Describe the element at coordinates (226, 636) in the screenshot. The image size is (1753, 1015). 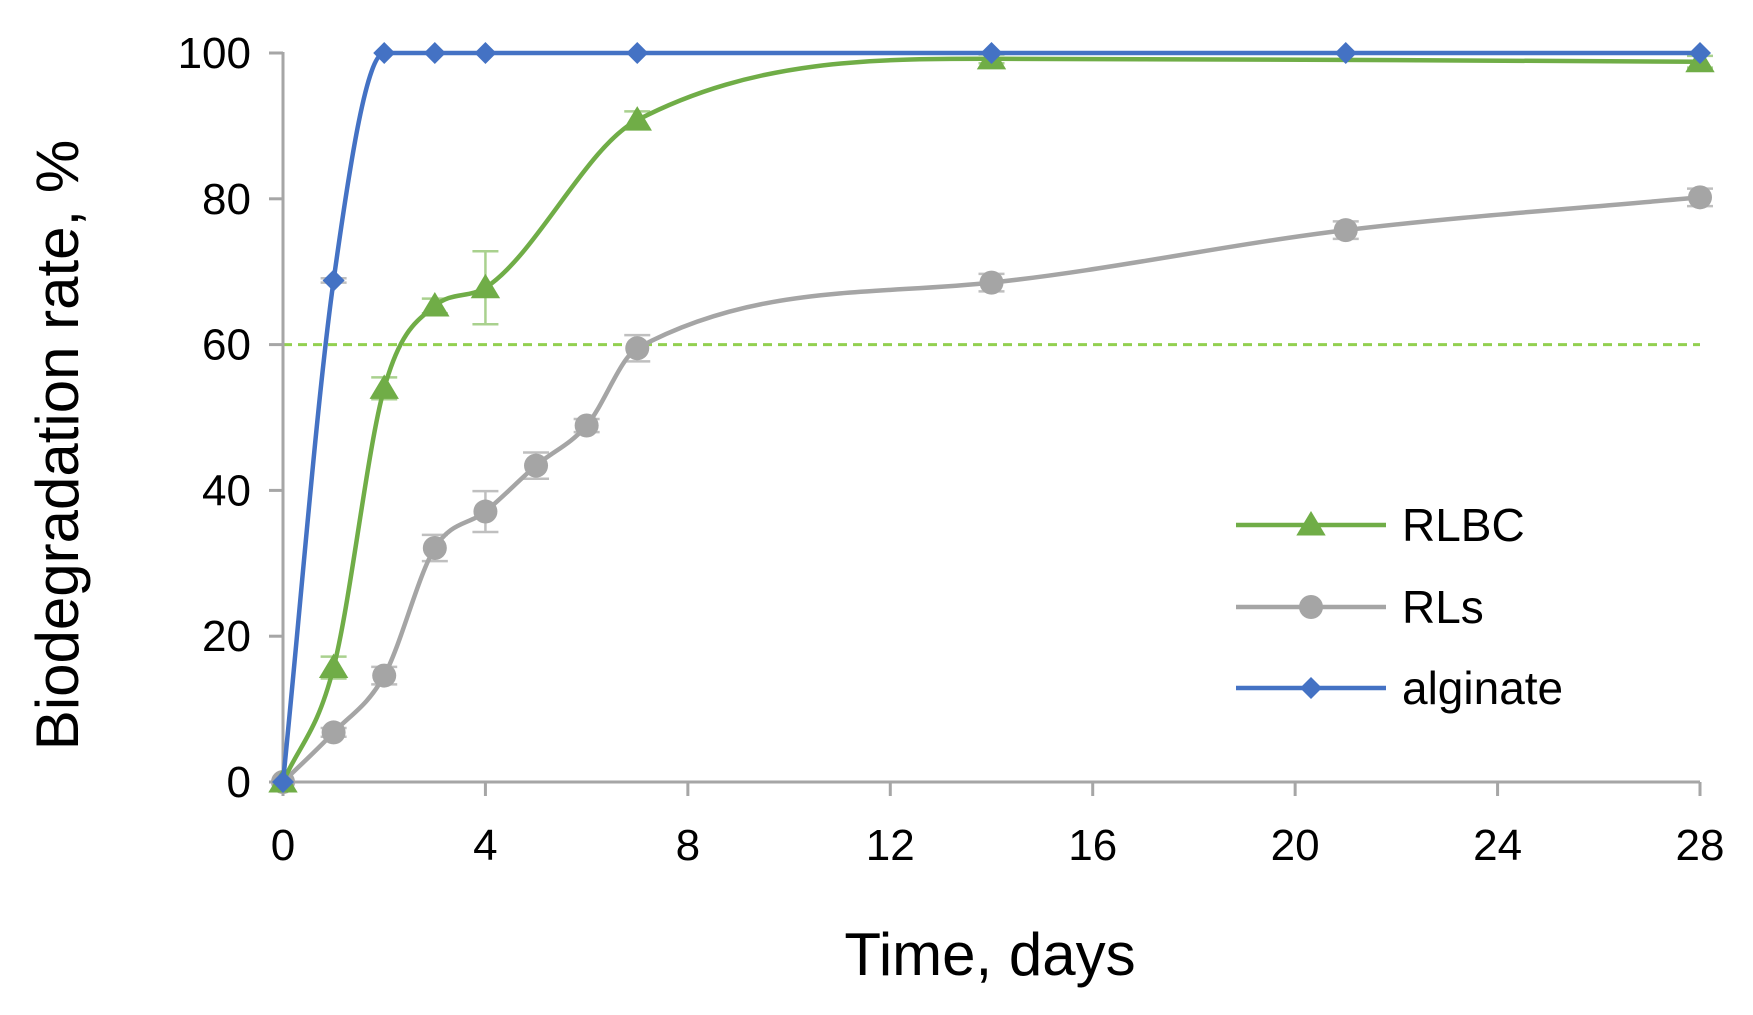
I see `y-tick-label: 20` at that location.